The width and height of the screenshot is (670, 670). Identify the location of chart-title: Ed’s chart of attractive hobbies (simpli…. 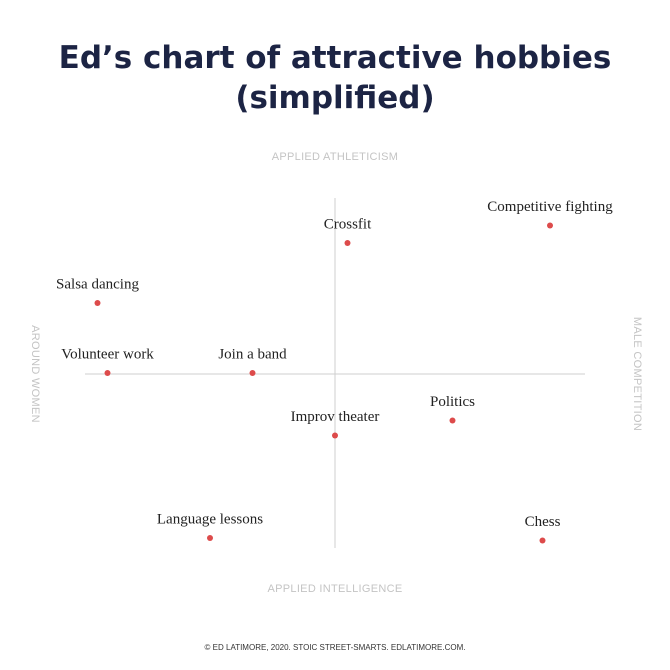
(335, 78).